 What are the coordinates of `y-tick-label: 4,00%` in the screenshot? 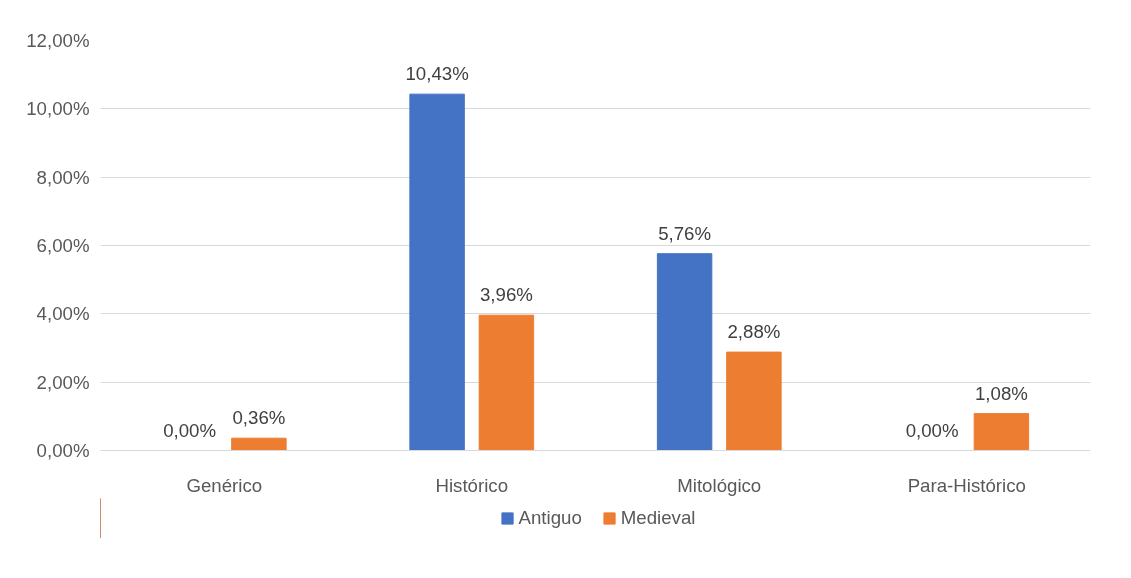 It's located at (63, 314).